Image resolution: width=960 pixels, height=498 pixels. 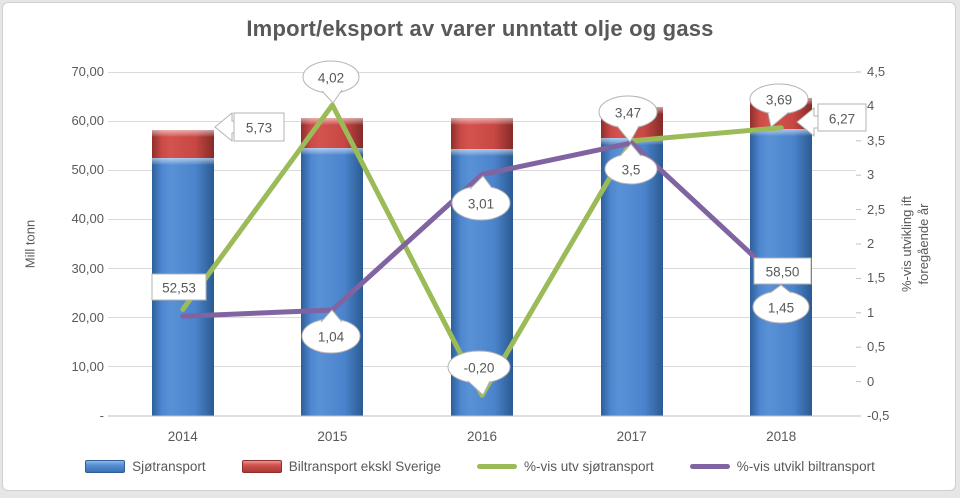 What do you see at coordinates (87, 219) in the screenshot?
I see `left-axis-tick: 40,00` at bounding box center [87, 219].